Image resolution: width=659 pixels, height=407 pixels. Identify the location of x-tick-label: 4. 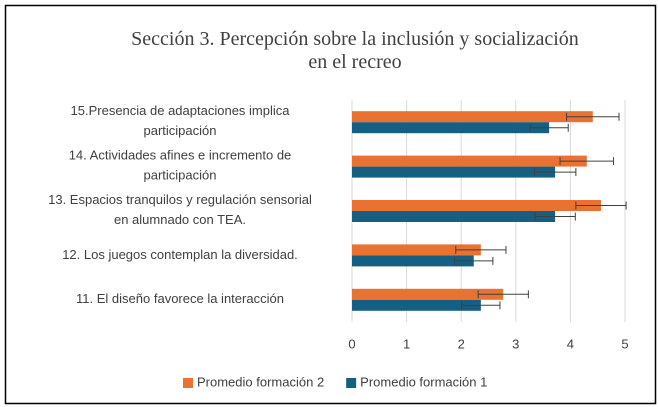
(570, 343).